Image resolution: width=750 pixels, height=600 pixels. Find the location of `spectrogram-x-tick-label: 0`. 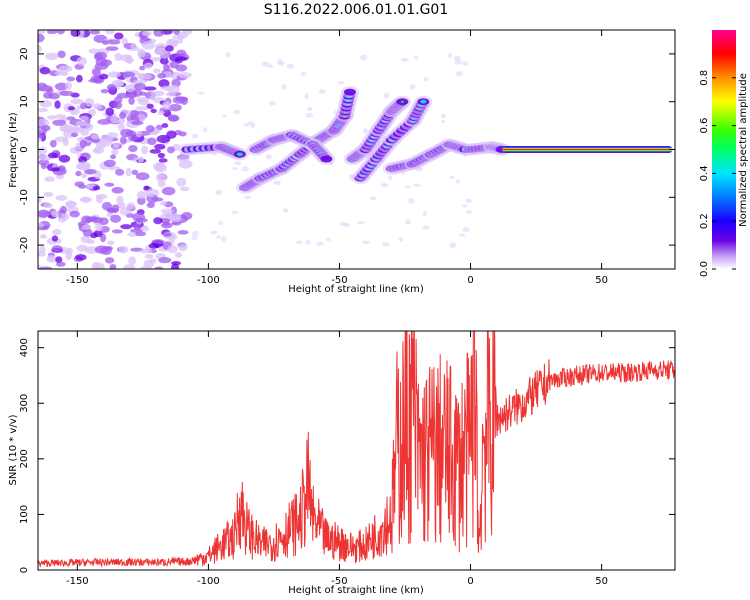

spectrogram-x-tick-label: 0 is located at coordinates (470, 280).